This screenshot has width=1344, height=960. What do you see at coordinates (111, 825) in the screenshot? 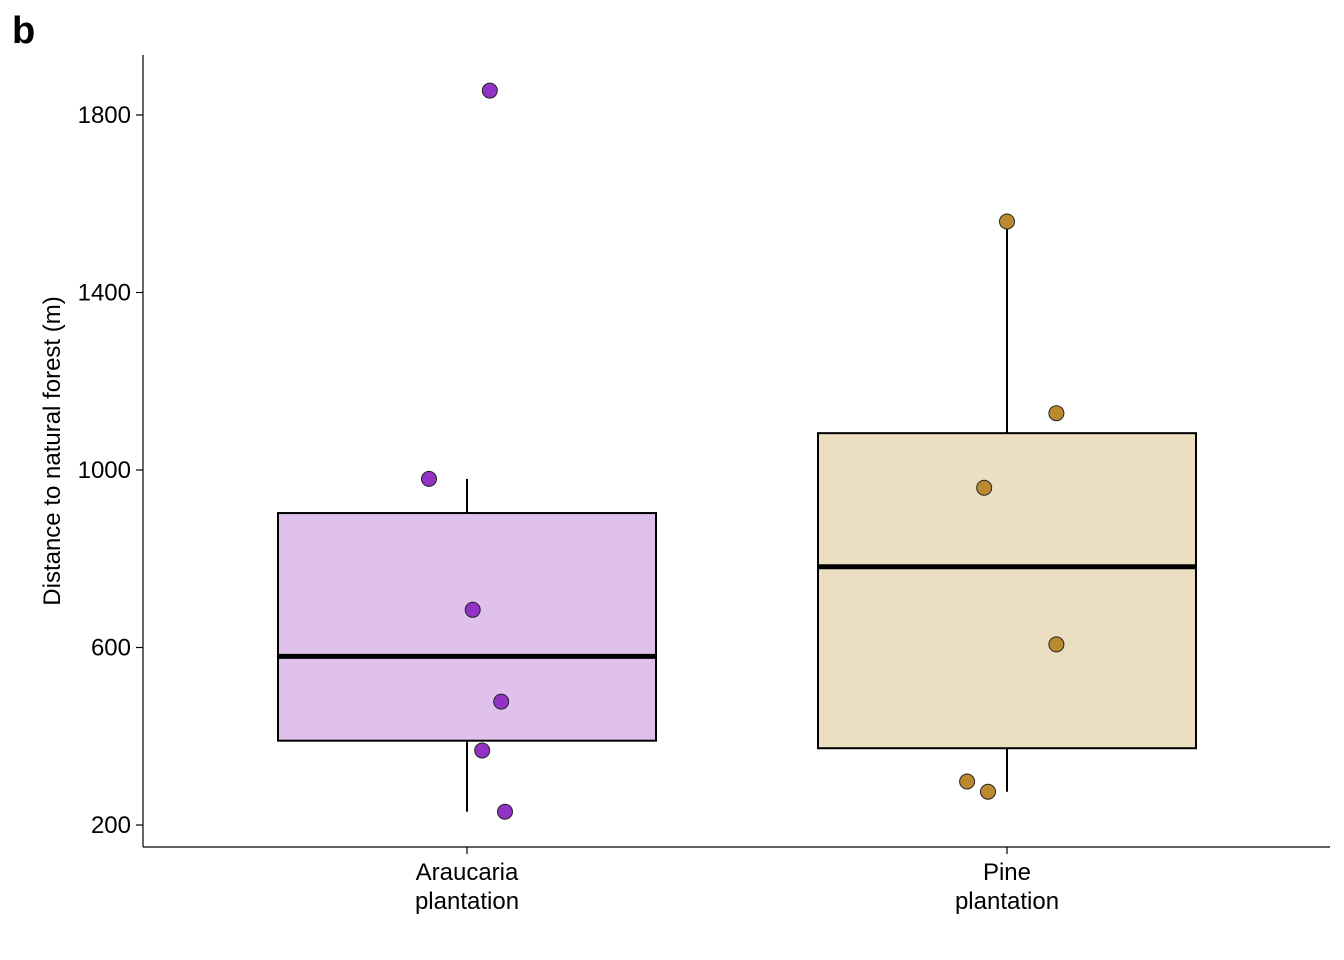
I see `y-tick-label: 200` at bounding box center [111, 825].